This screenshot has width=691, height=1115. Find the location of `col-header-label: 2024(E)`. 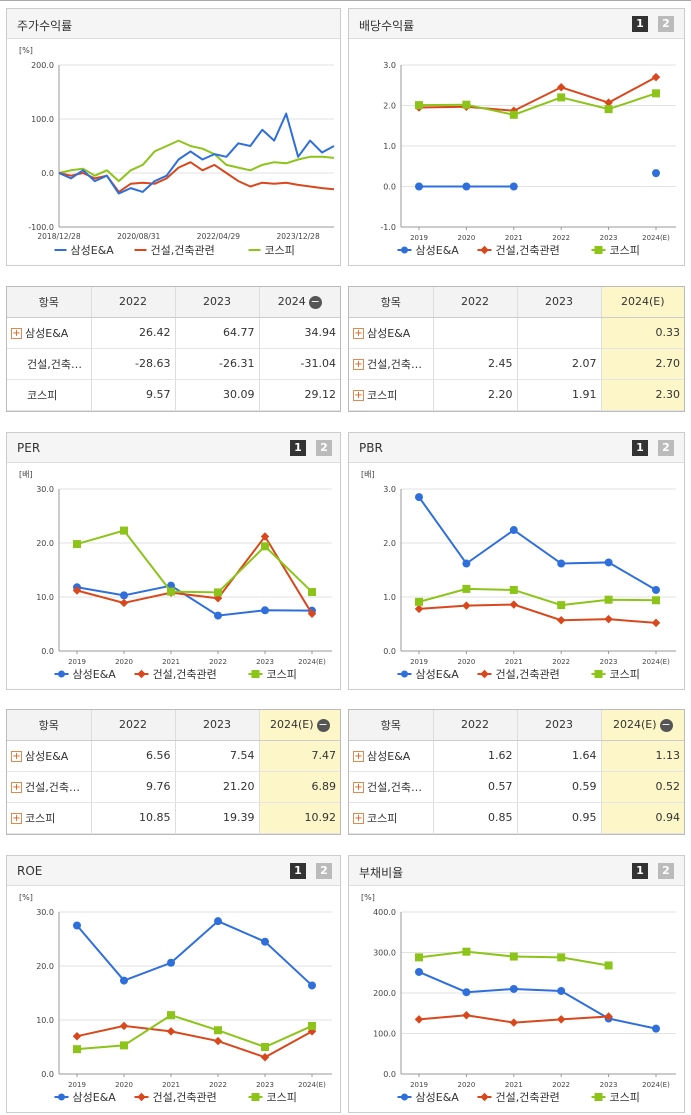

col-header-label: 2024(E) is located at coordinates (291, 724).